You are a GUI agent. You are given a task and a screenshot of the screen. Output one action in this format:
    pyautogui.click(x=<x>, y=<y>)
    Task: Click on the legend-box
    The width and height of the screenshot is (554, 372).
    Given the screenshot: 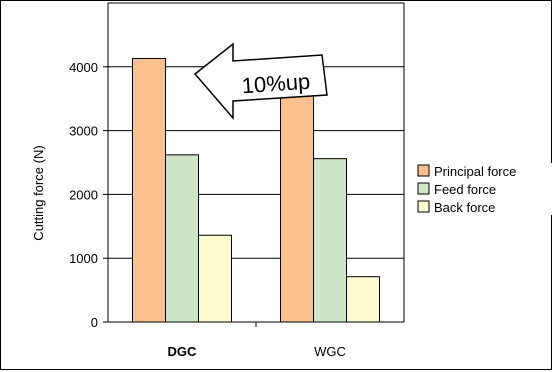 What is the action you would take?
    pyautogui.click(x=482, y=189)
    